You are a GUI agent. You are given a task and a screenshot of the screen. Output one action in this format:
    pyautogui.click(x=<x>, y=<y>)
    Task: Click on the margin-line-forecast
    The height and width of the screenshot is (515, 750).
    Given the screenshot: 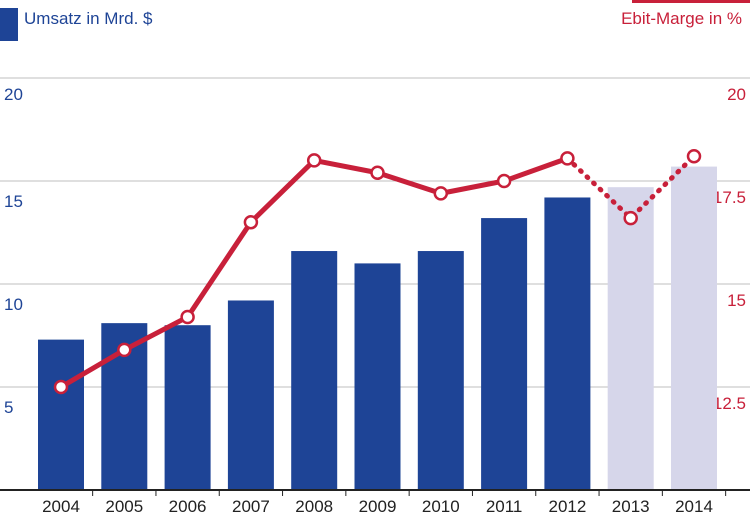 What is the action you would take?
    pyautogui.click(x=630, y=187)
    